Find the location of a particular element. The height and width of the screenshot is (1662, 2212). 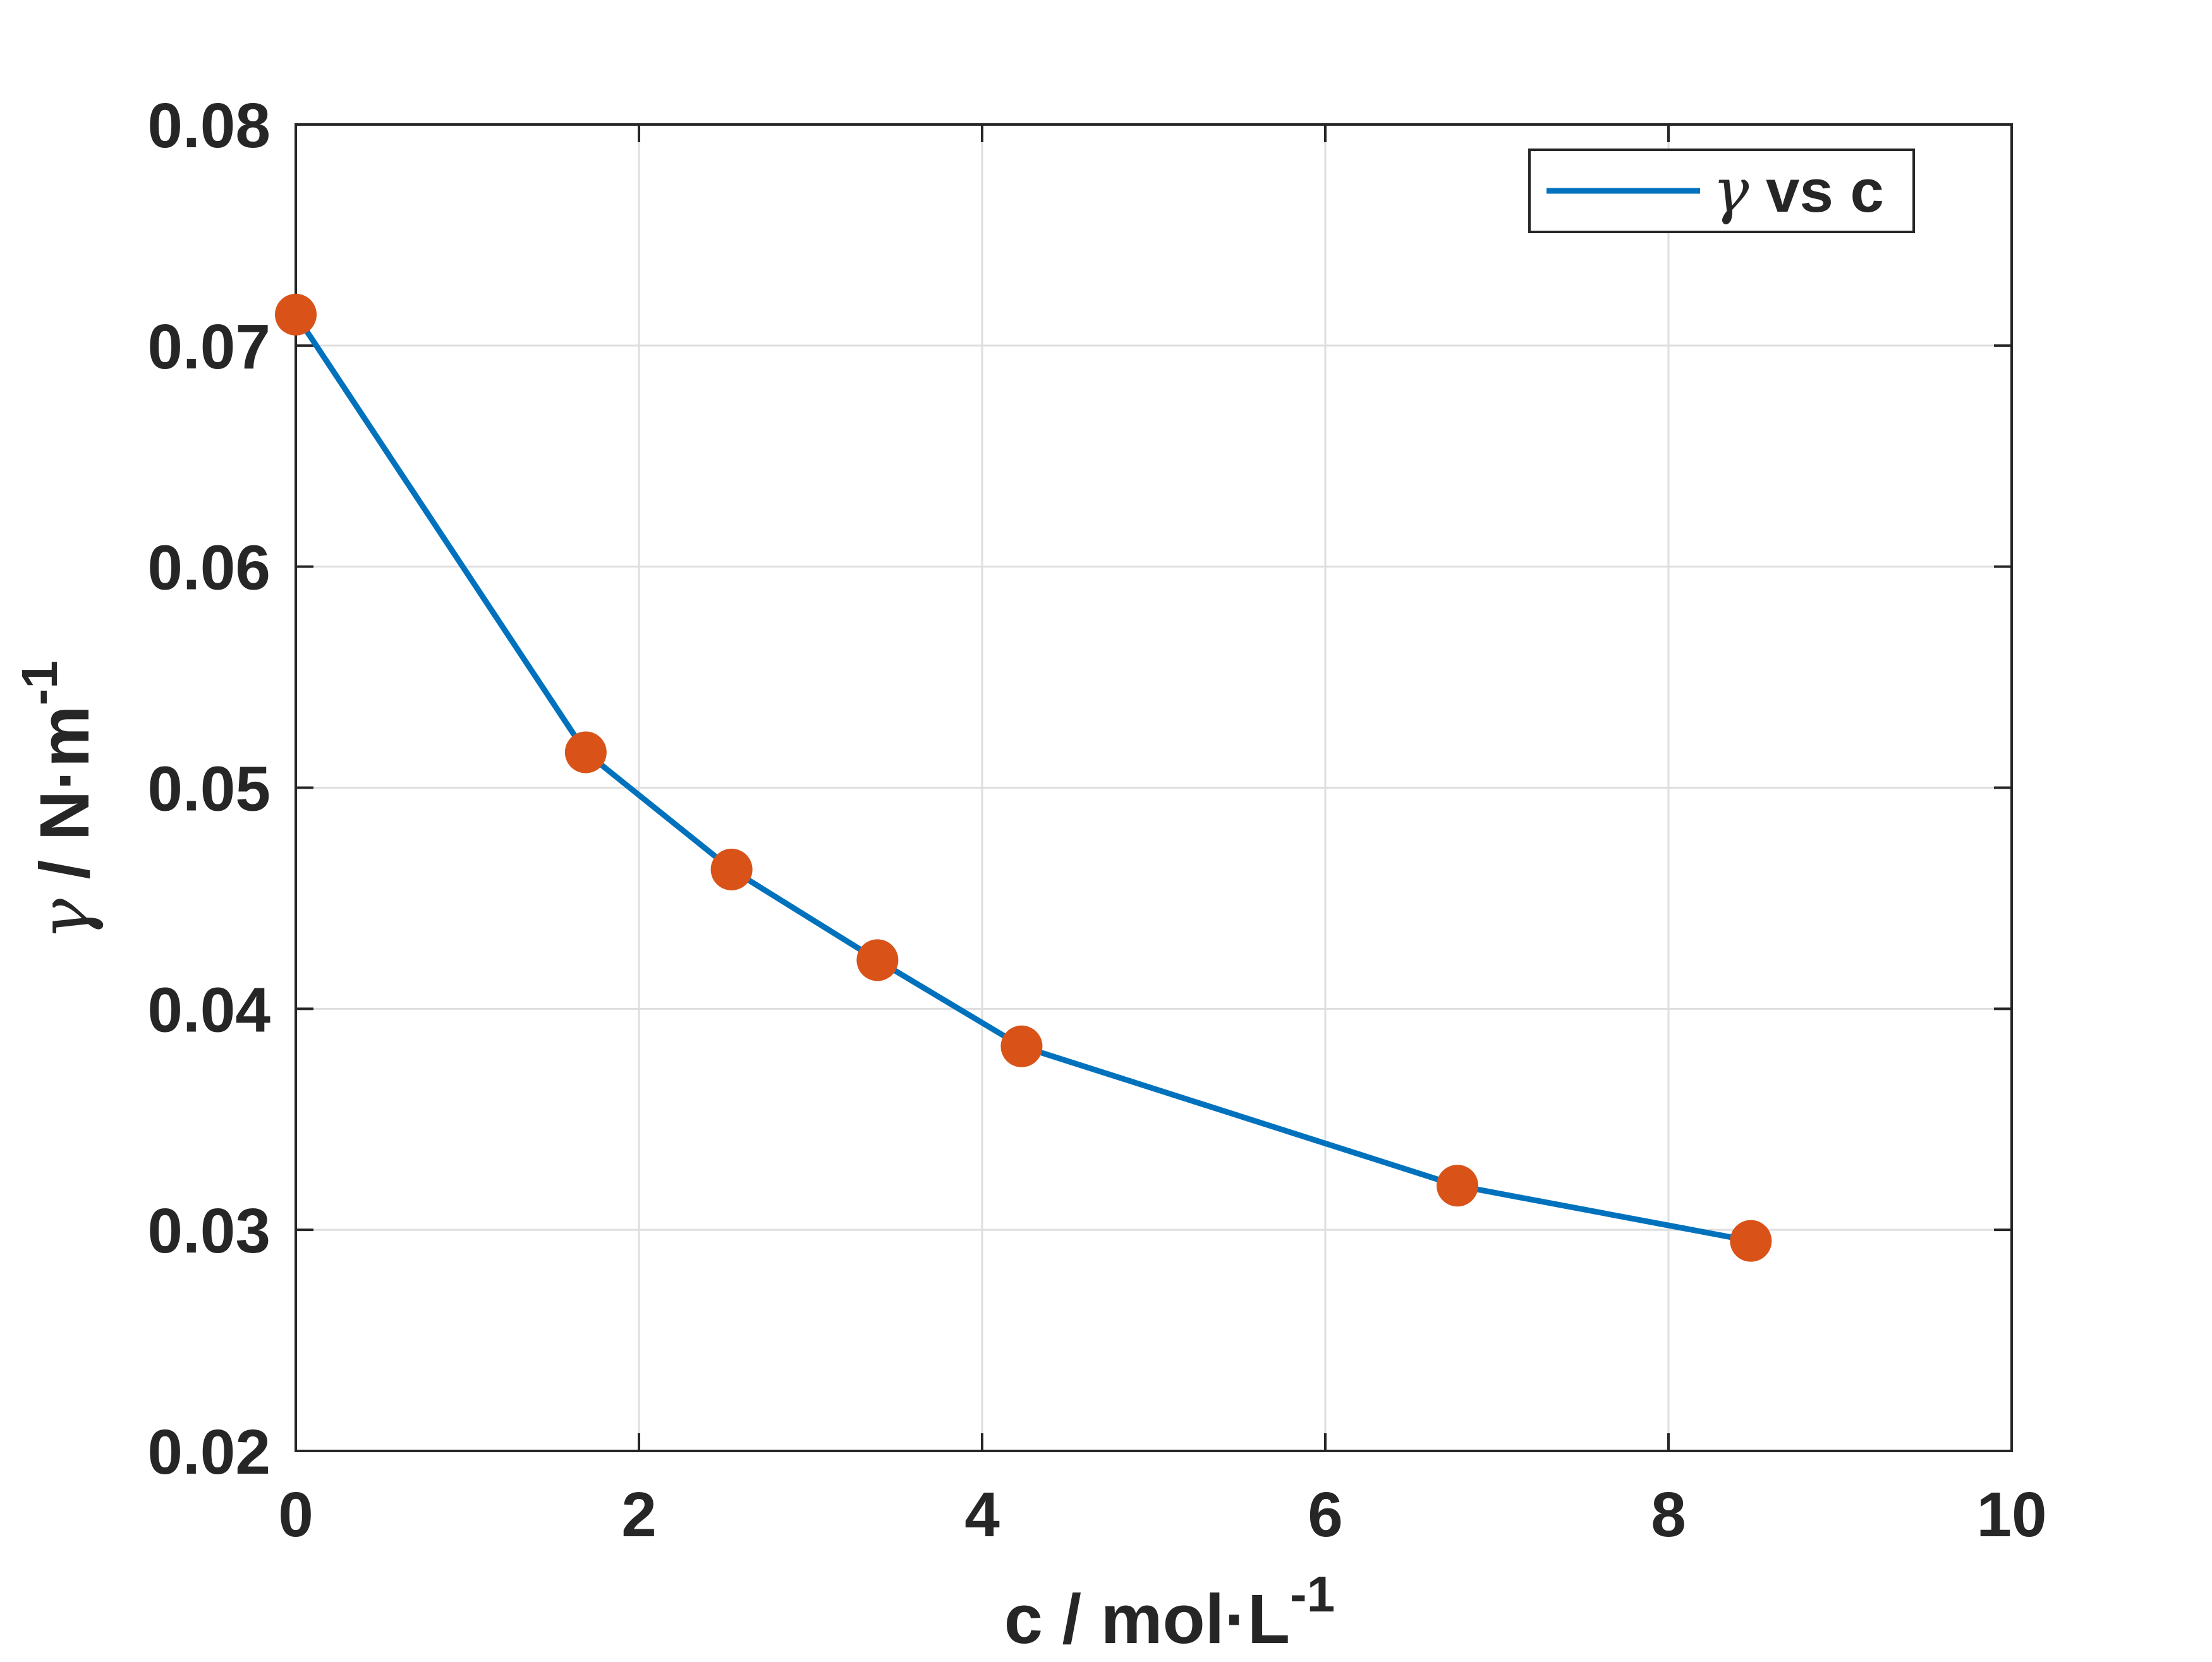

y-tick-label: 0.08 is located at coordinates (208, 125).